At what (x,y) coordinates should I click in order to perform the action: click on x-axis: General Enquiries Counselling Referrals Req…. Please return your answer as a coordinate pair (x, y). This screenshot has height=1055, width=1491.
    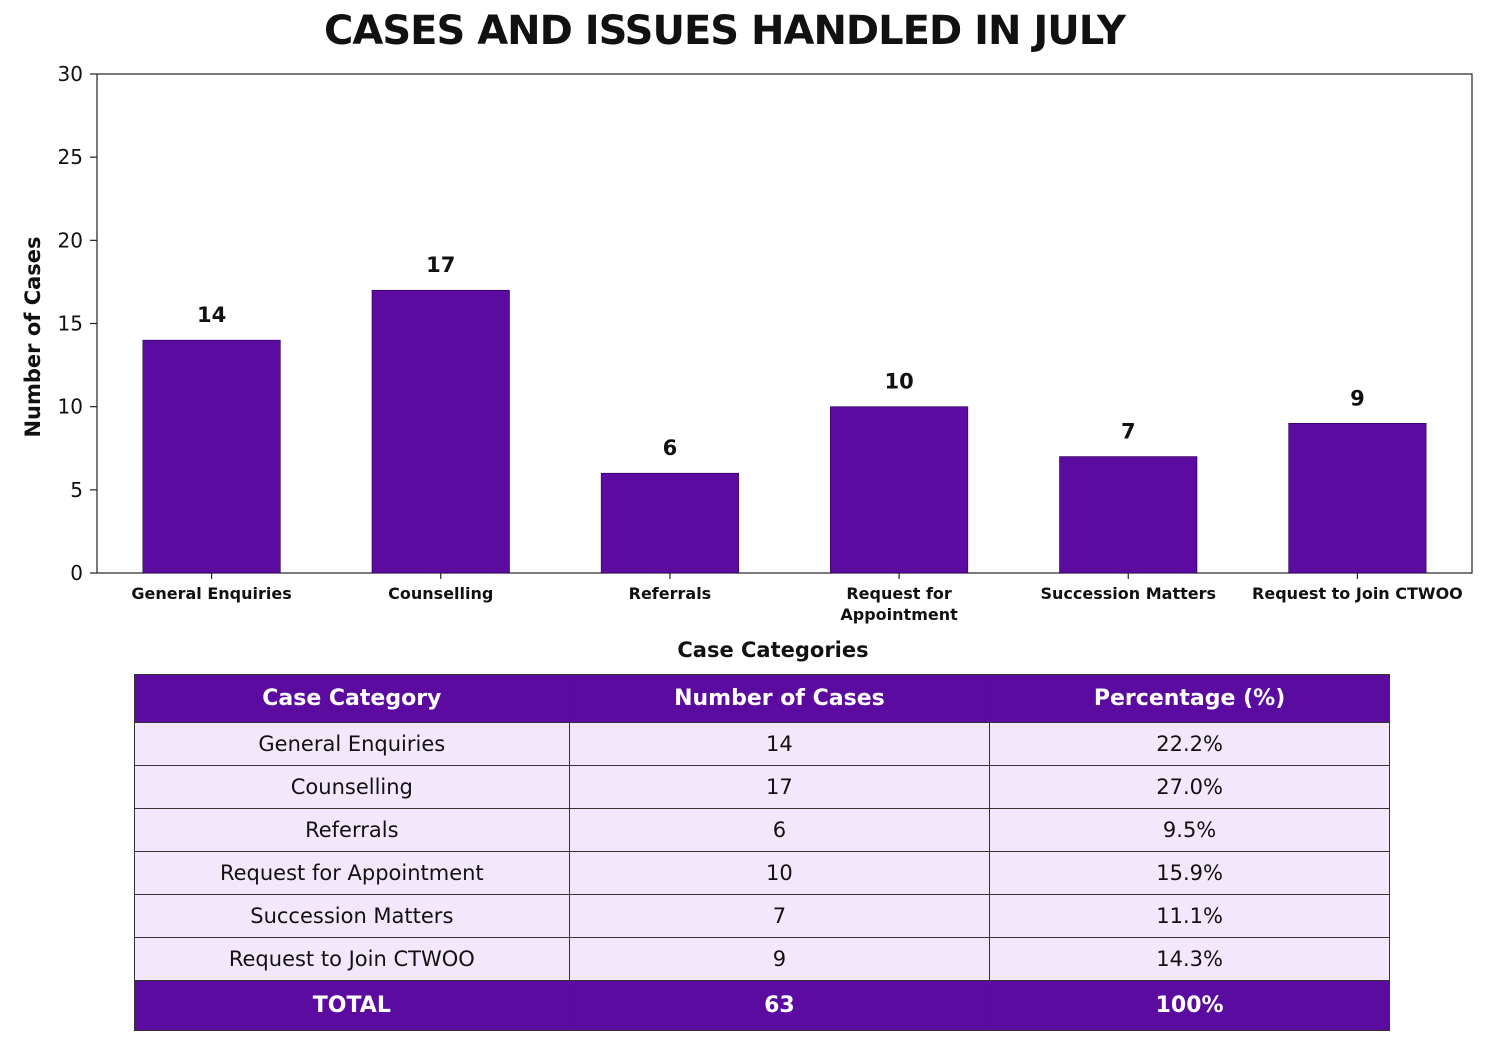
    Looking at the image, I should click on (797, 598).